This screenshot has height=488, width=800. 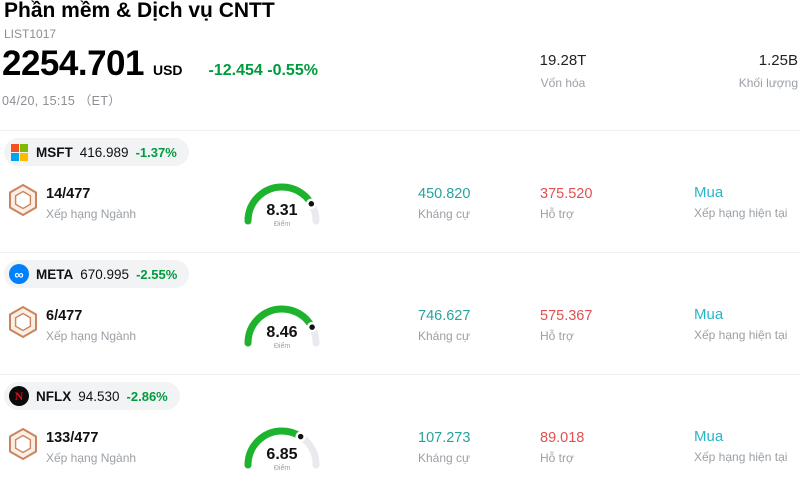 I want to click on ticker-pill: ∞ META 670.995 -2.55%, so click(x=97, y=274).